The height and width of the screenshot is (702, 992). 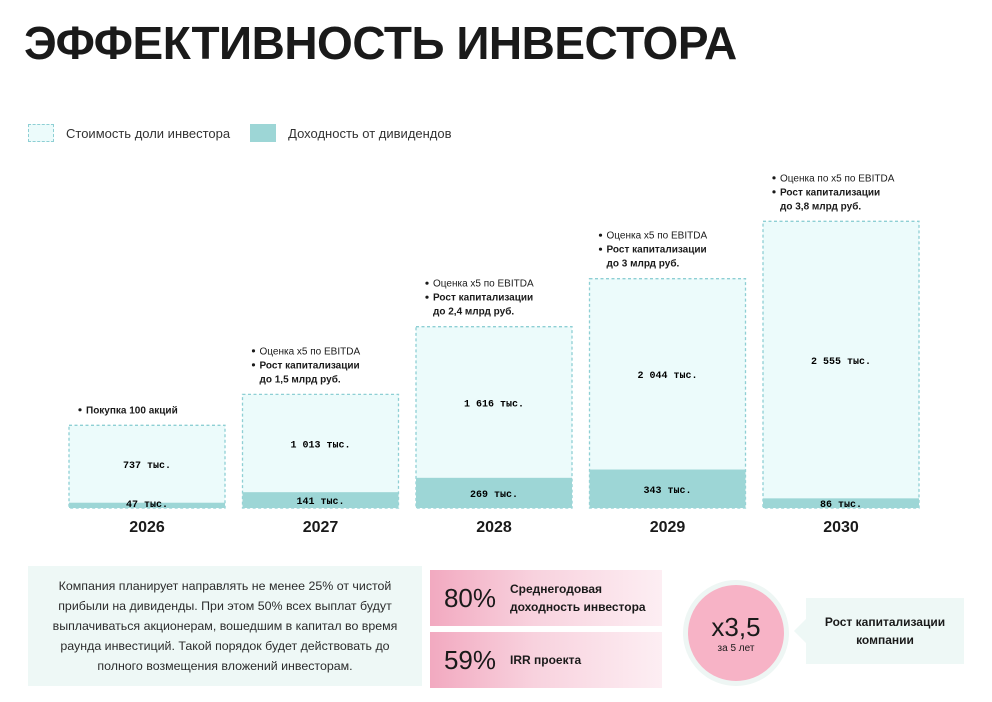 What do you see at coordinates (885, 622) in the screenshot?
I see `capitalization-growth-line1: Рост капитализации` at bounding box center [885, 622].